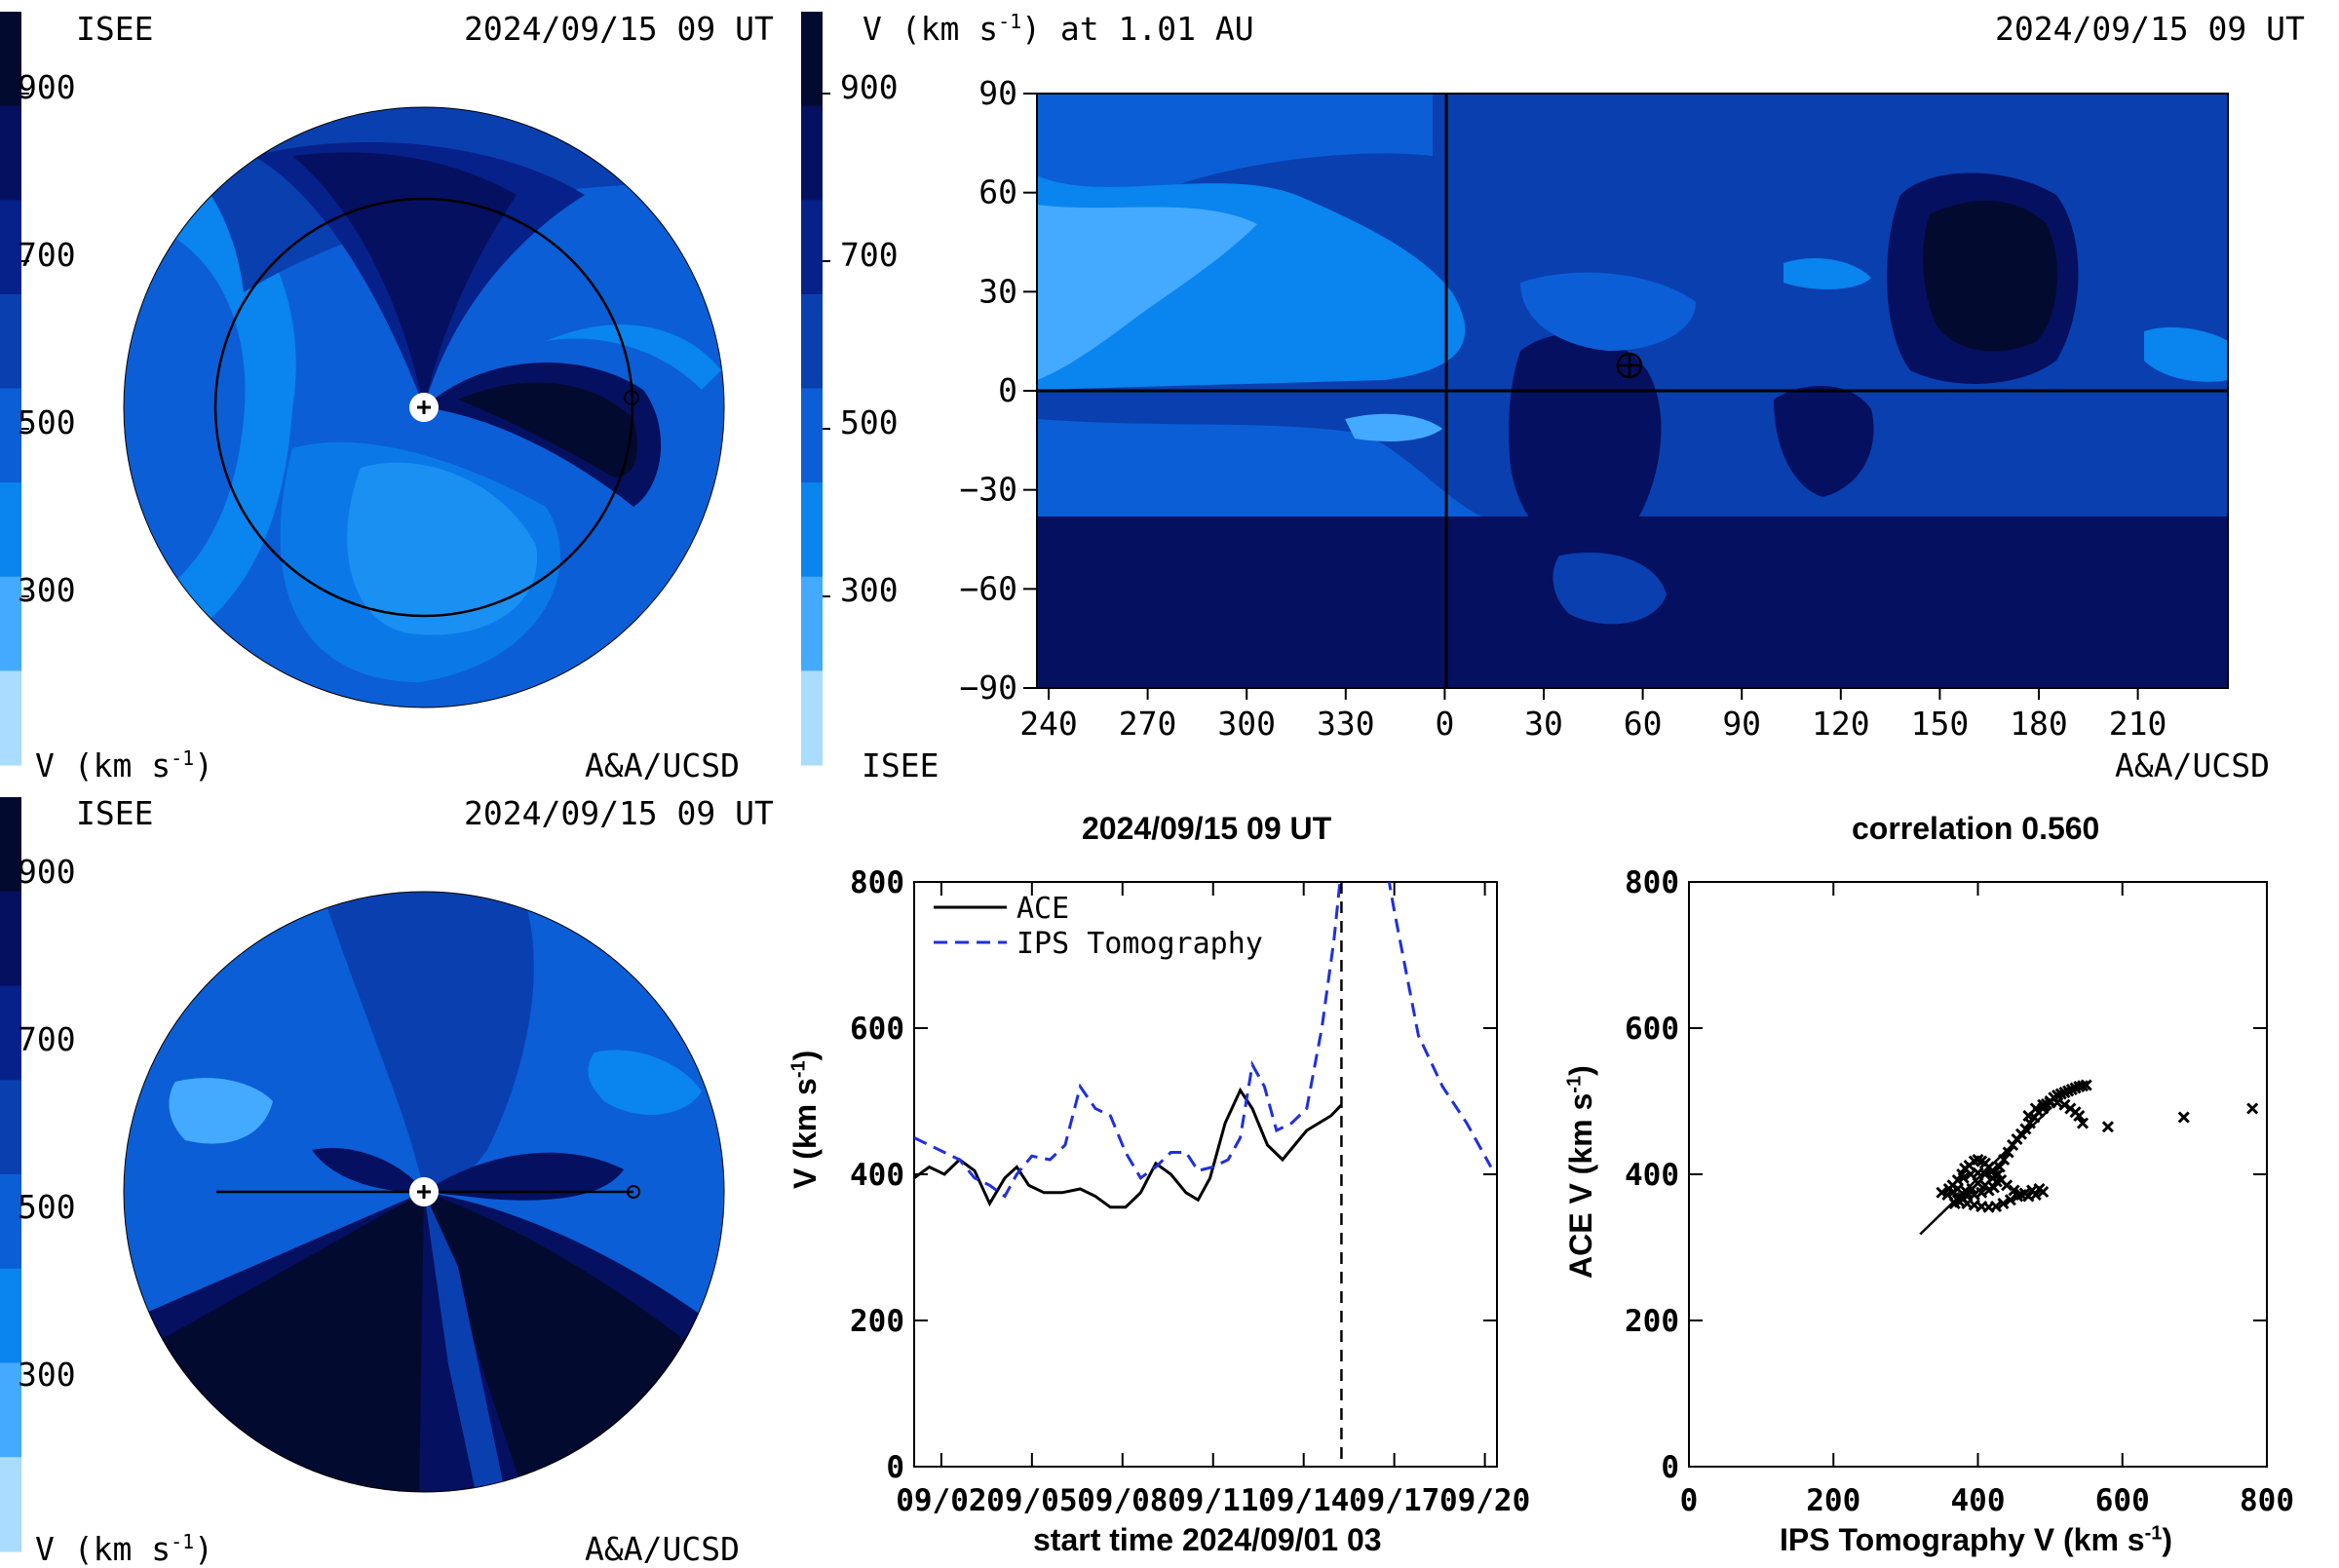 This screenshot has width=2339, height=1568. I want to click on lon-tick-label: 180, so click(2039, 724).